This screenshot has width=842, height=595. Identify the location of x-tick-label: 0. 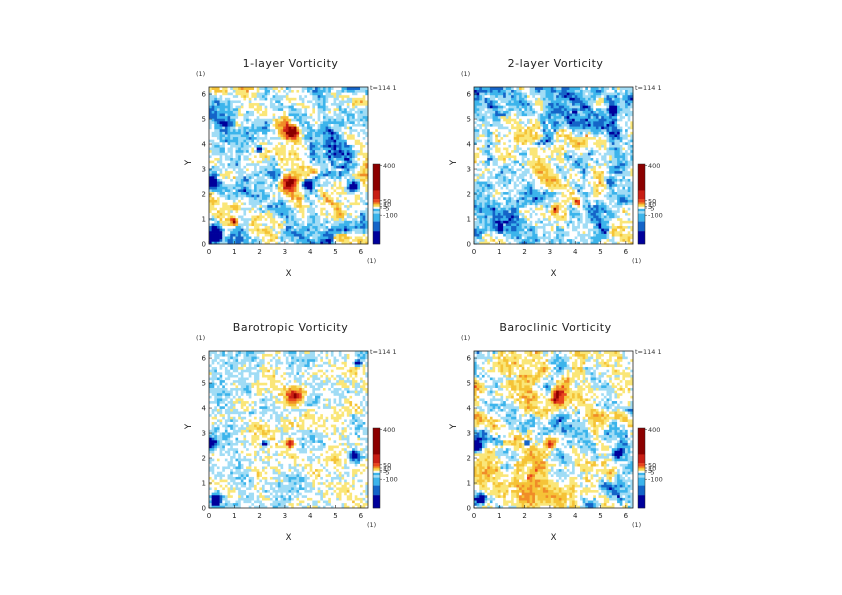
(209, 516).